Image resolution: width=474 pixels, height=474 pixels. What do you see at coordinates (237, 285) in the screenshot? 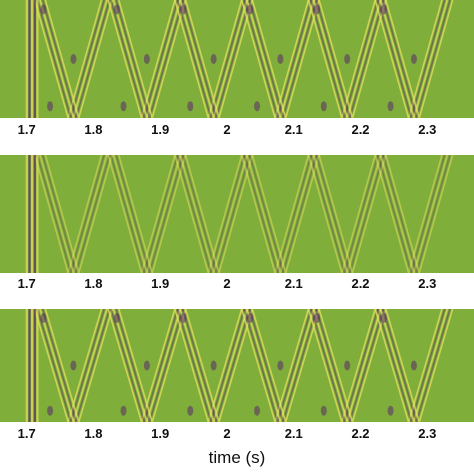
I see `x-ticks-panel-2: 1.7 1.8 1.9 2 2.1 2.2 2.3` at bounding box center [237, 285].